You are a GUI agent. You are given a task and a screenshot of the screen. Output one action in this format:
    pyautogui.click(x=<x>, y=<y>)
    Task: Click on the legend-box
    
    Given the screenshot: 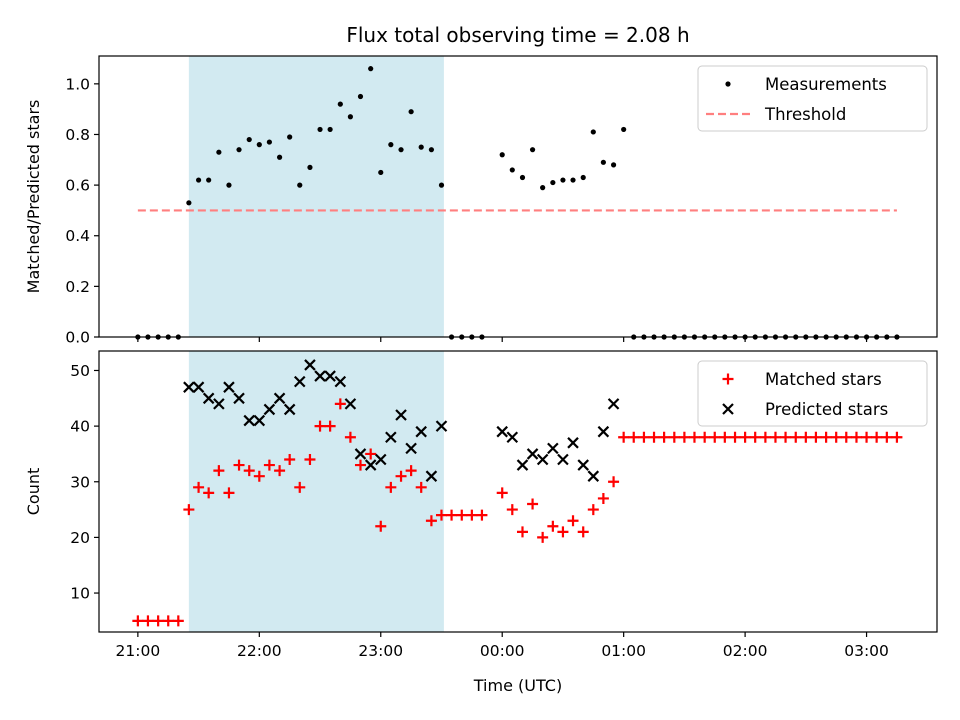 What is the action you would take?
    pyautogui.click(x=812, y=98)
    